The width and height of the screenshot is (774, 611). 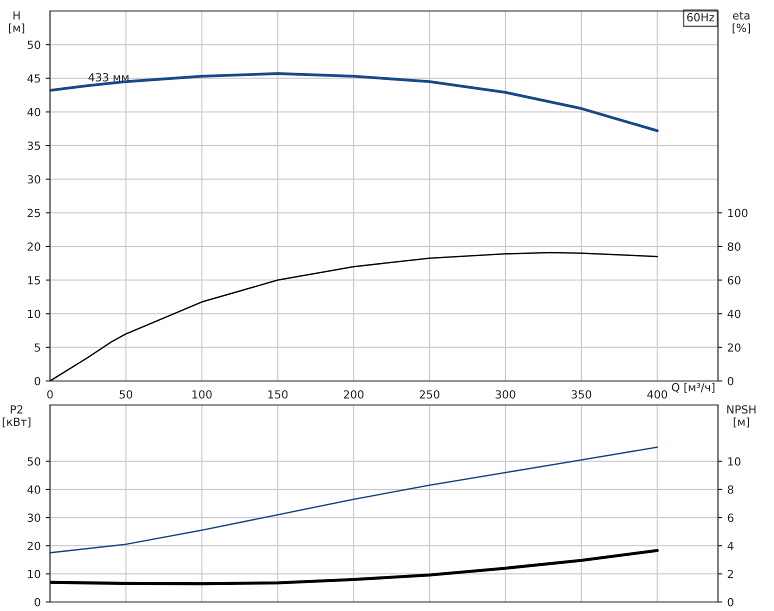 I want to click on x-tick-label: 300, so click(x=506, y=394).